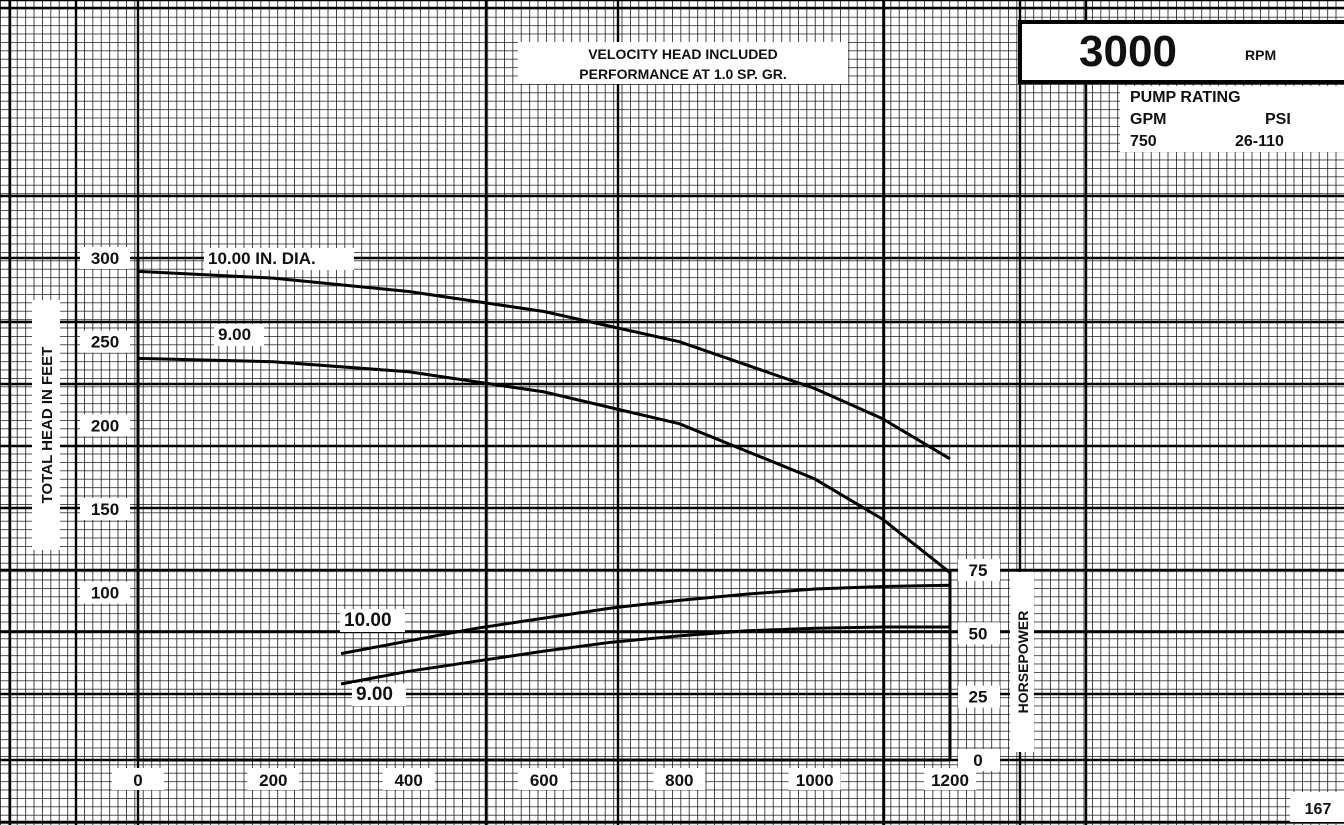 This screenshot has height=825, width=1344. What do you see at coordinates (1259, 141) in the screenshot?
I see `pump-rating-psi-value: 26-110` at bounding box center [1259, 141].